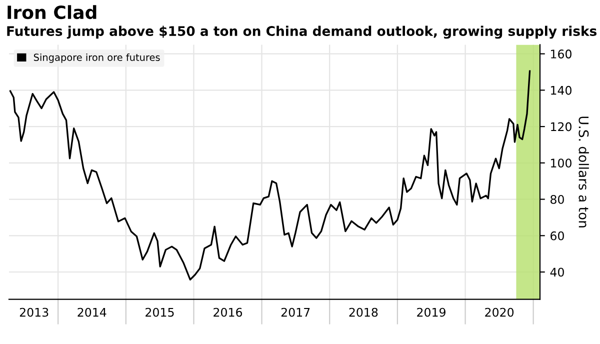  Describe the element at coordinates (363, 312) in the screenshot. I see `x-tick-label: 2018` at that location.